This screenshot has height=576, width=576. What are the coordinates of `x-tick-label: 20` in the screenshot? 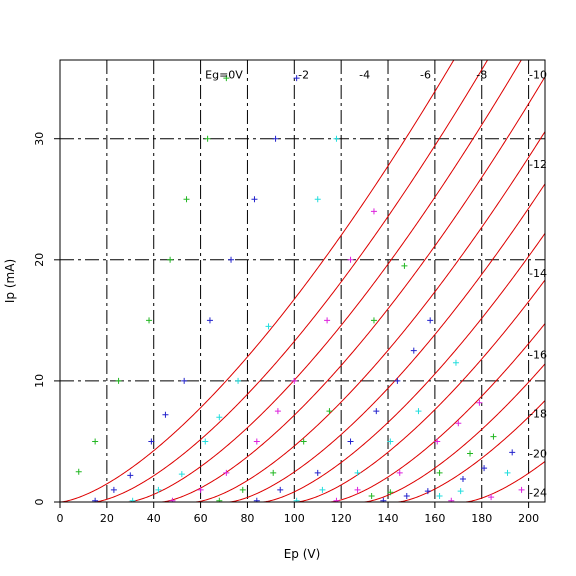 It's located at (107, 518).